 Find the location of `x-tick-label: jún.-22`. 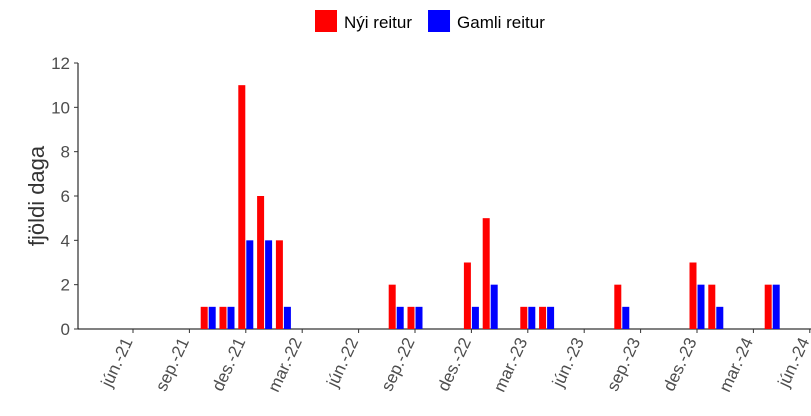

x-tick-label: jún.-22 is located at coordinates (343, 363).